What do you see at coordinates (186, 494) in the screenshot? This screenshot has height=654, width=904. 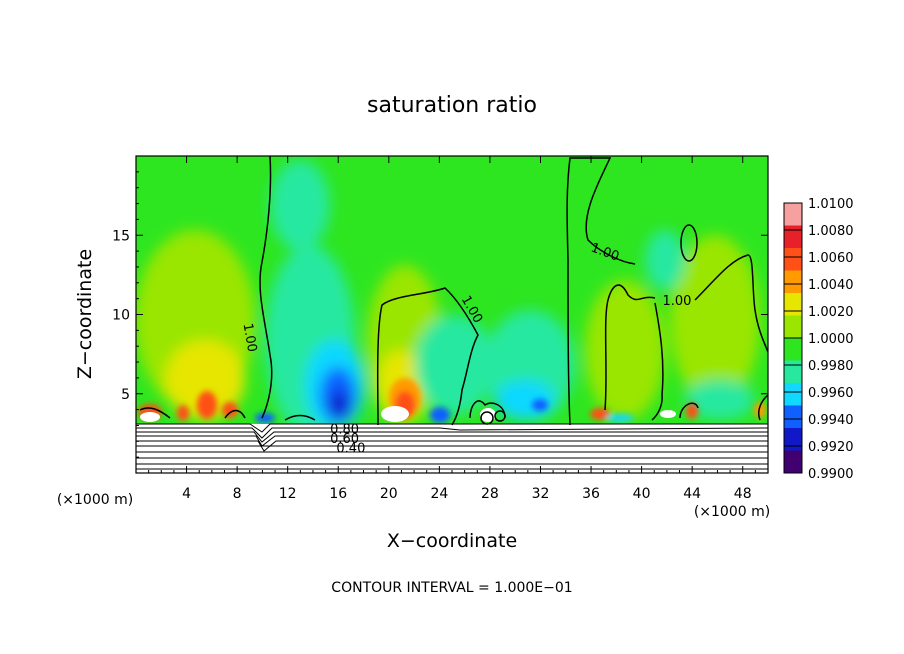 I see `x-tick-label: 4` at bounding box center [186, 494].